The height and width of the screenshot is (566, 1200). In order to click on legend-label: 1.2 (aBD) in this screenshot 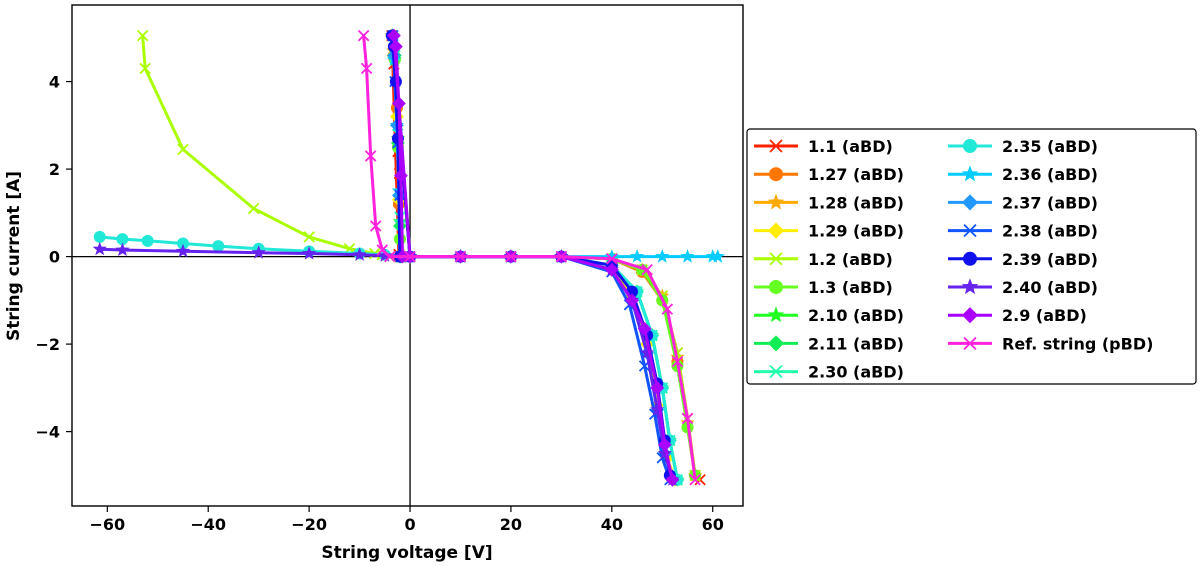, I will do `click(850, 259)`.